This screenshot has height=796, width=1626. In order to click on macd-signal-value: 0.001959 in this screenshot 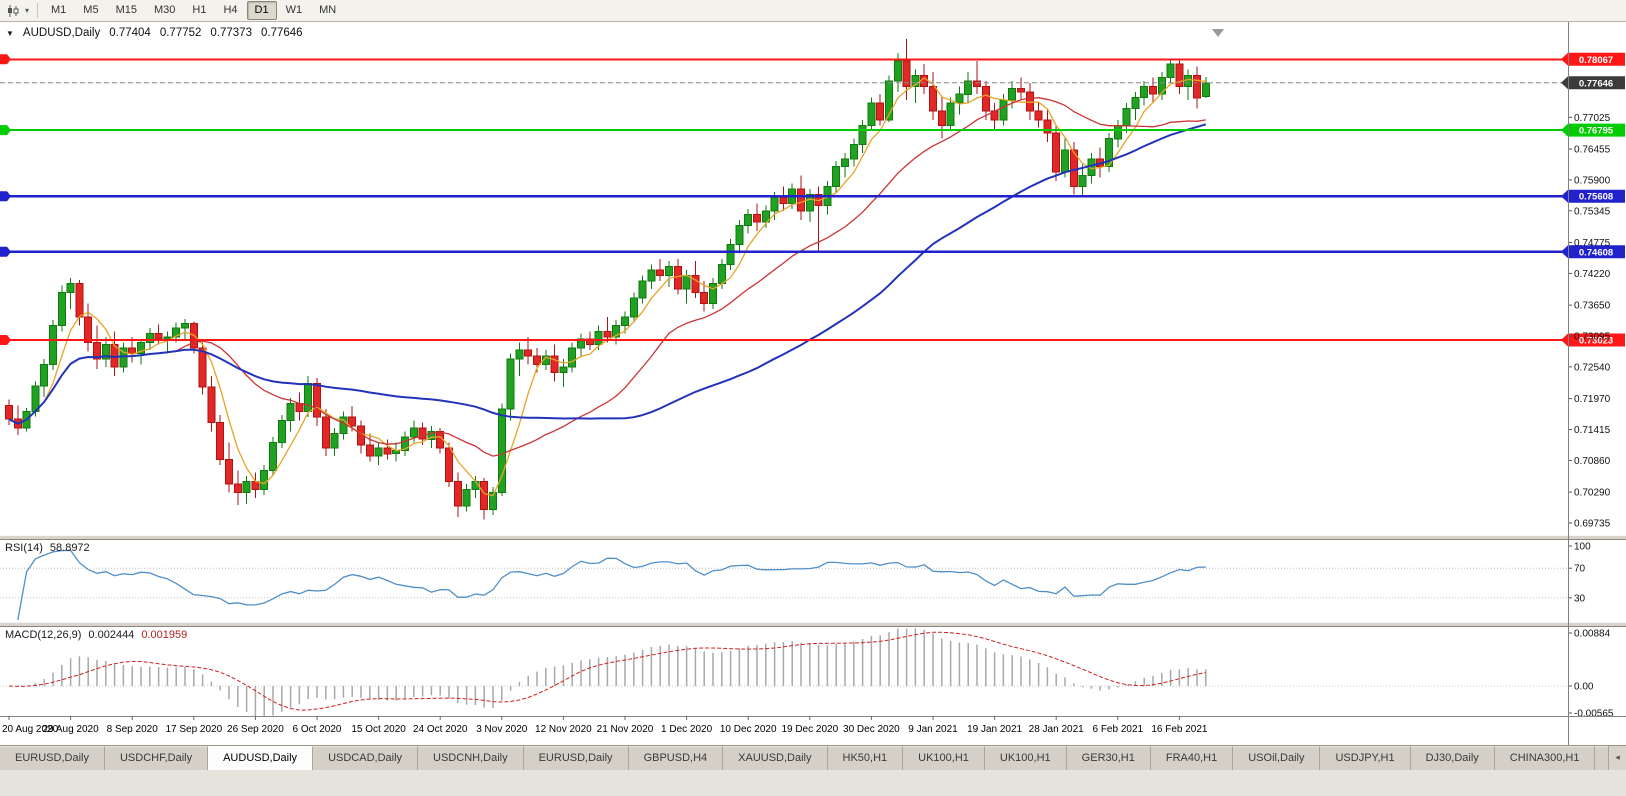, I will do `click(164, 635)`.